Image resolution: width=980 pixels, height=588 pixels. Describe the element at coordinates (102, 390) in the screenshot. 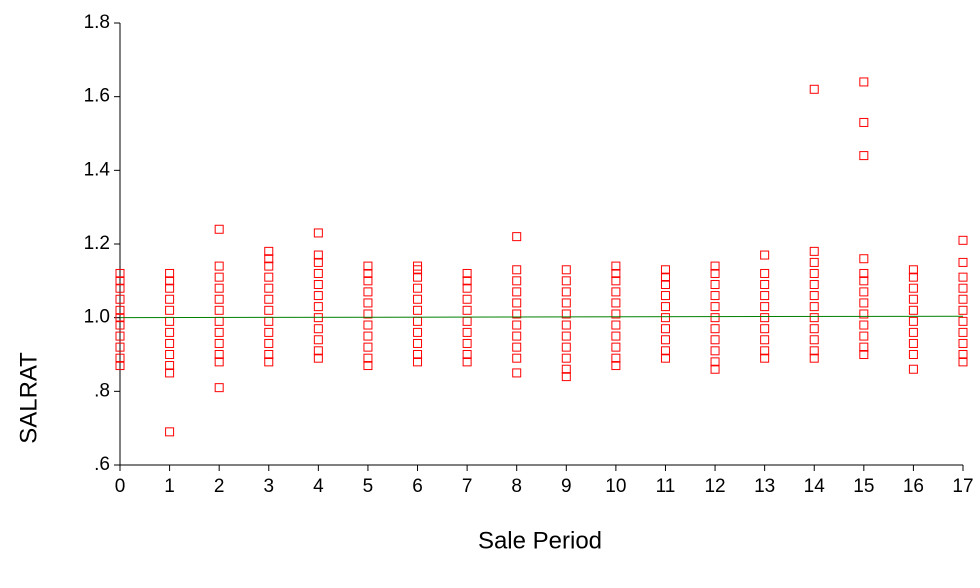

I see `y-tick-label: .8` at that location.